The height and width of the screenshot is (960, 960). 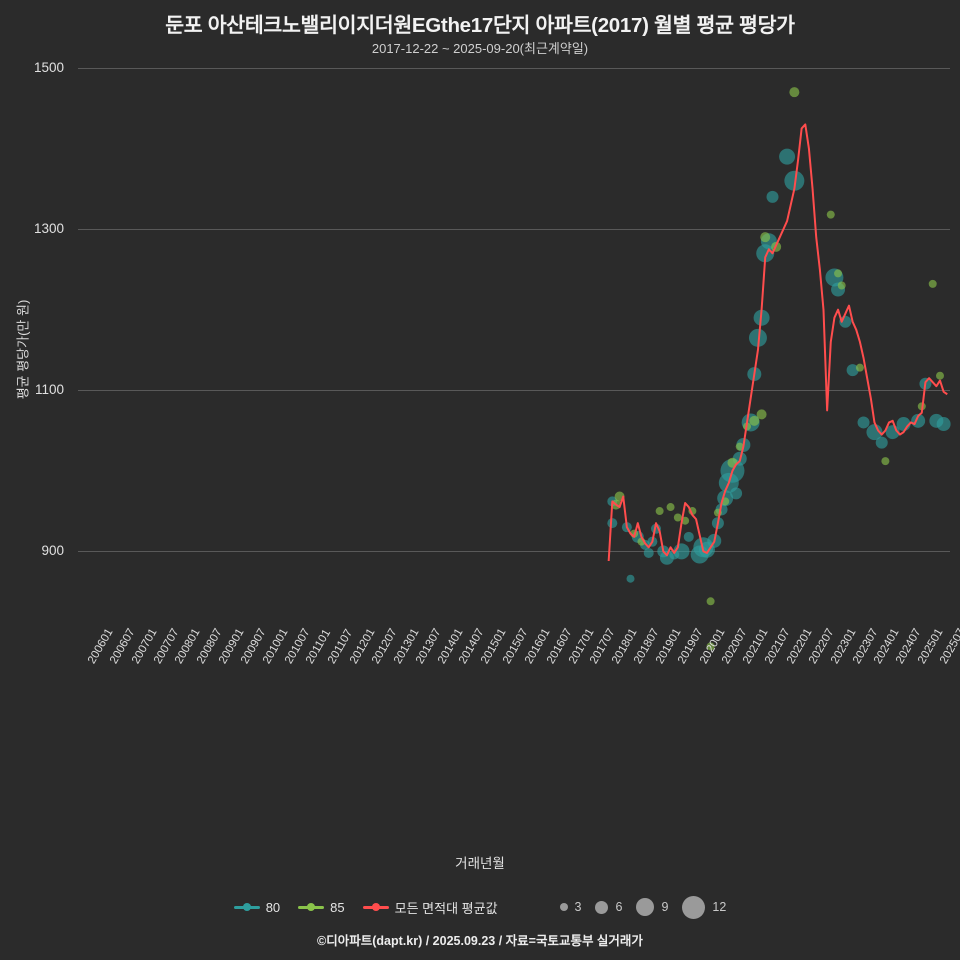 What do you see at coordinates (570, 907) in the screenshot?
I see `size-legend-item: 3` at bounding box center [570, 907].